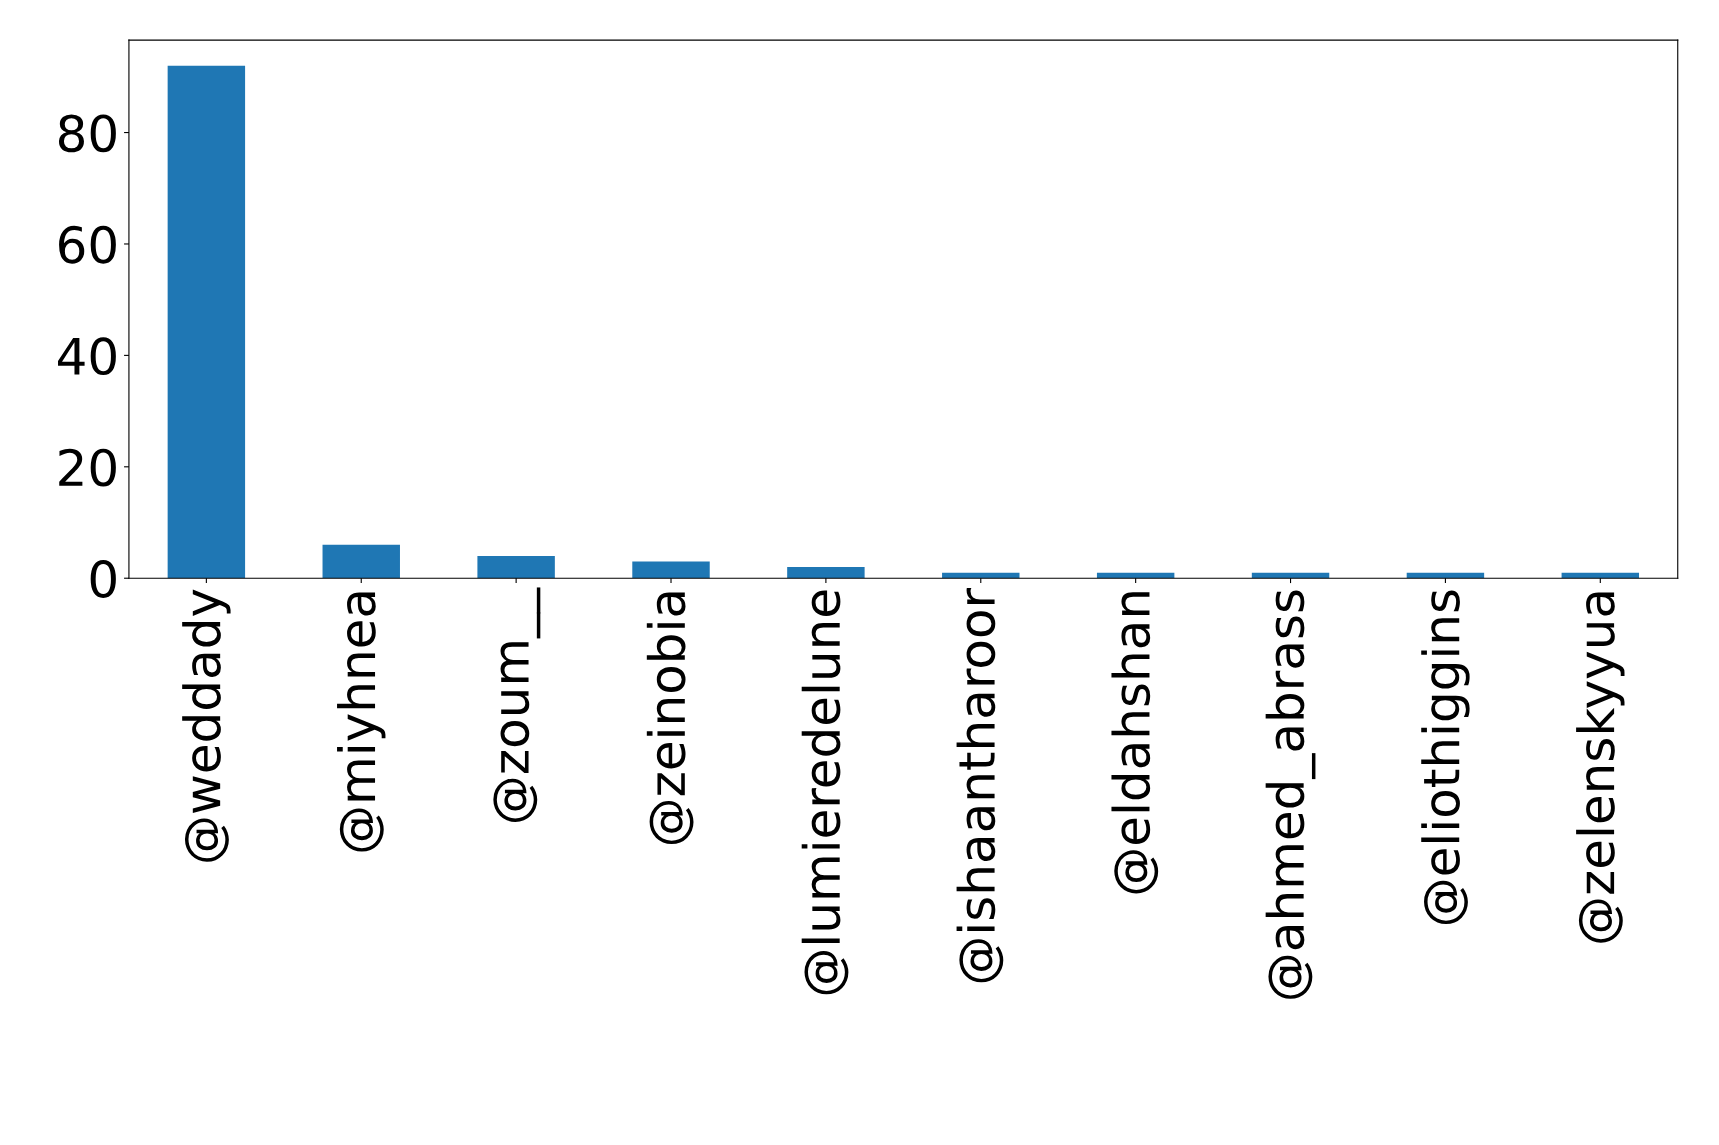 Image resolution: width=1719 pixels, height=1145 pixels. What do you see at coordinates (1445, 757) in the screenshot?
I see `x-tick-label: @eliothiggins` at bounding box center [1445, 757].